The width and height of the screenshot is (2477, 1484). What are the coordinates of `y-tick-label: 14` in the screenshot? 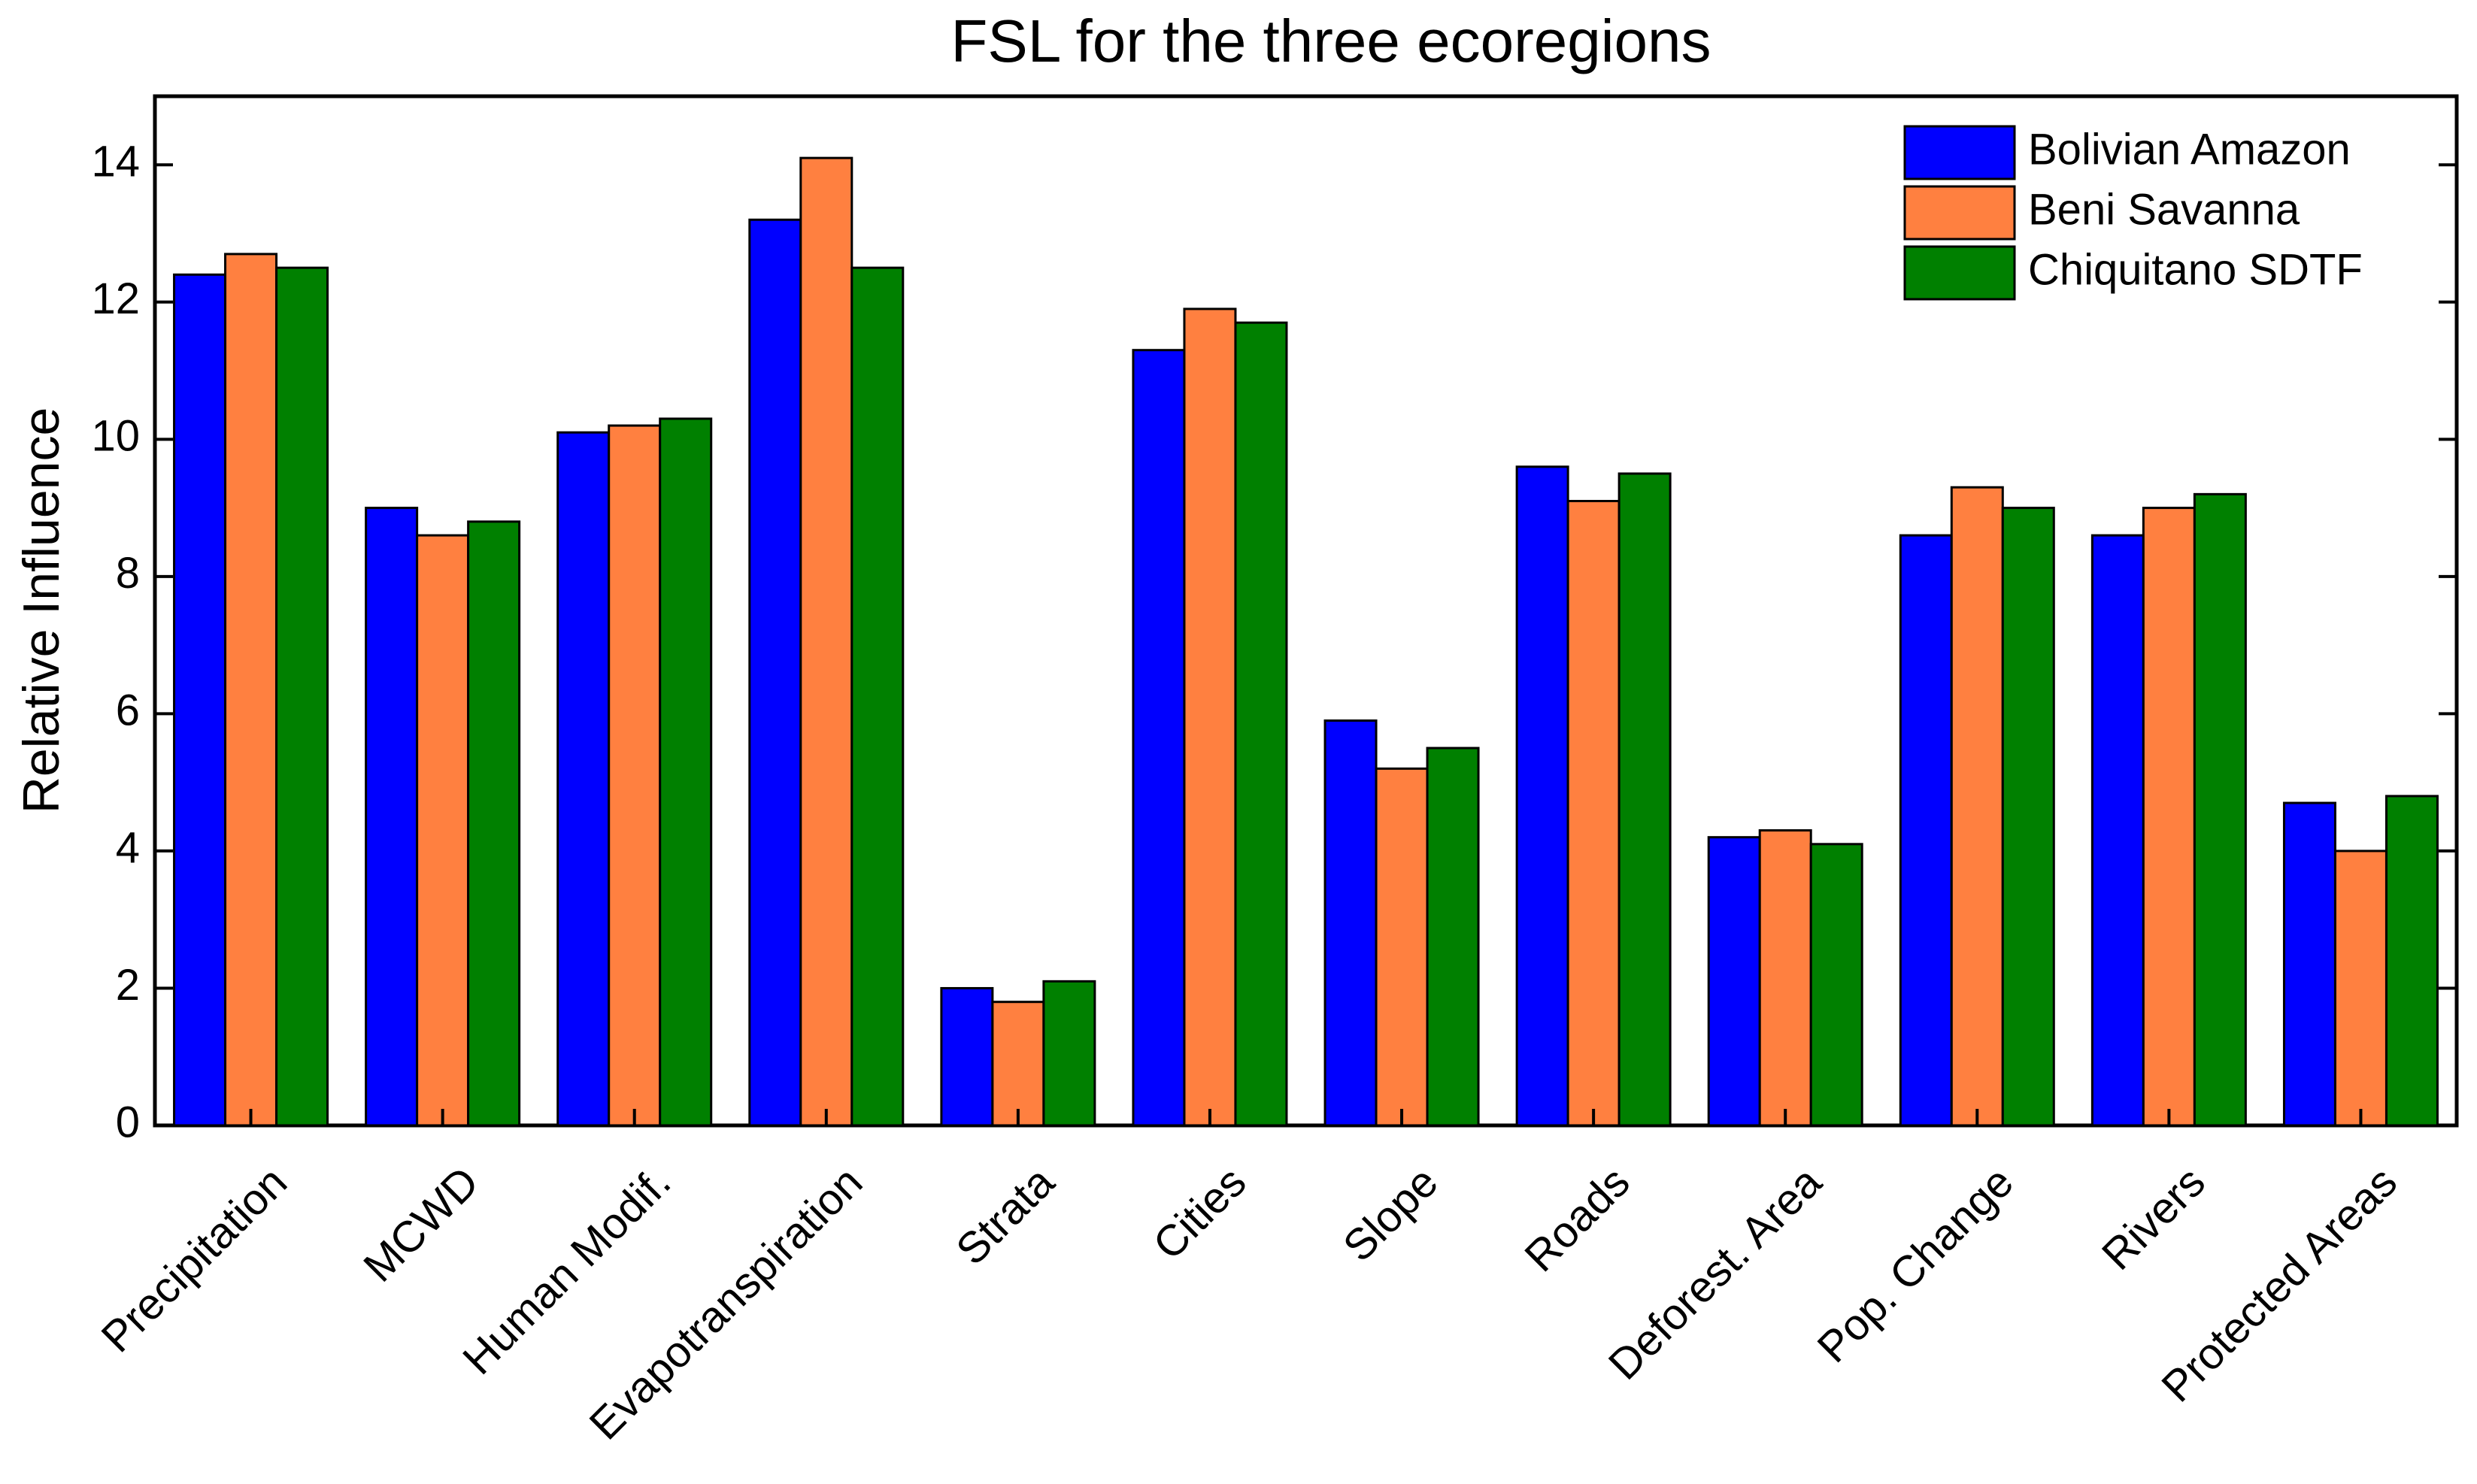 It's located at (115, 162).